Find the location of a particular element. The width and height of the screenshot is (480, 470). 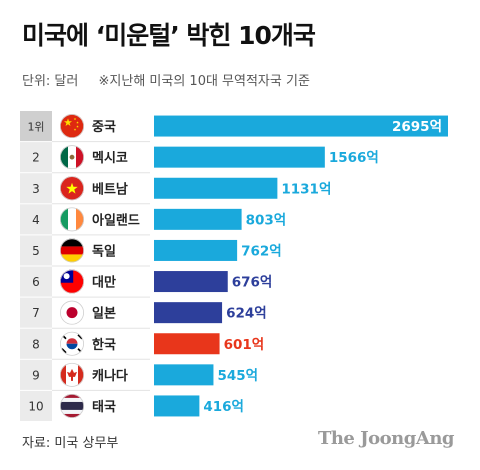

rank-label: 5 is located at coordinates (36, 251).